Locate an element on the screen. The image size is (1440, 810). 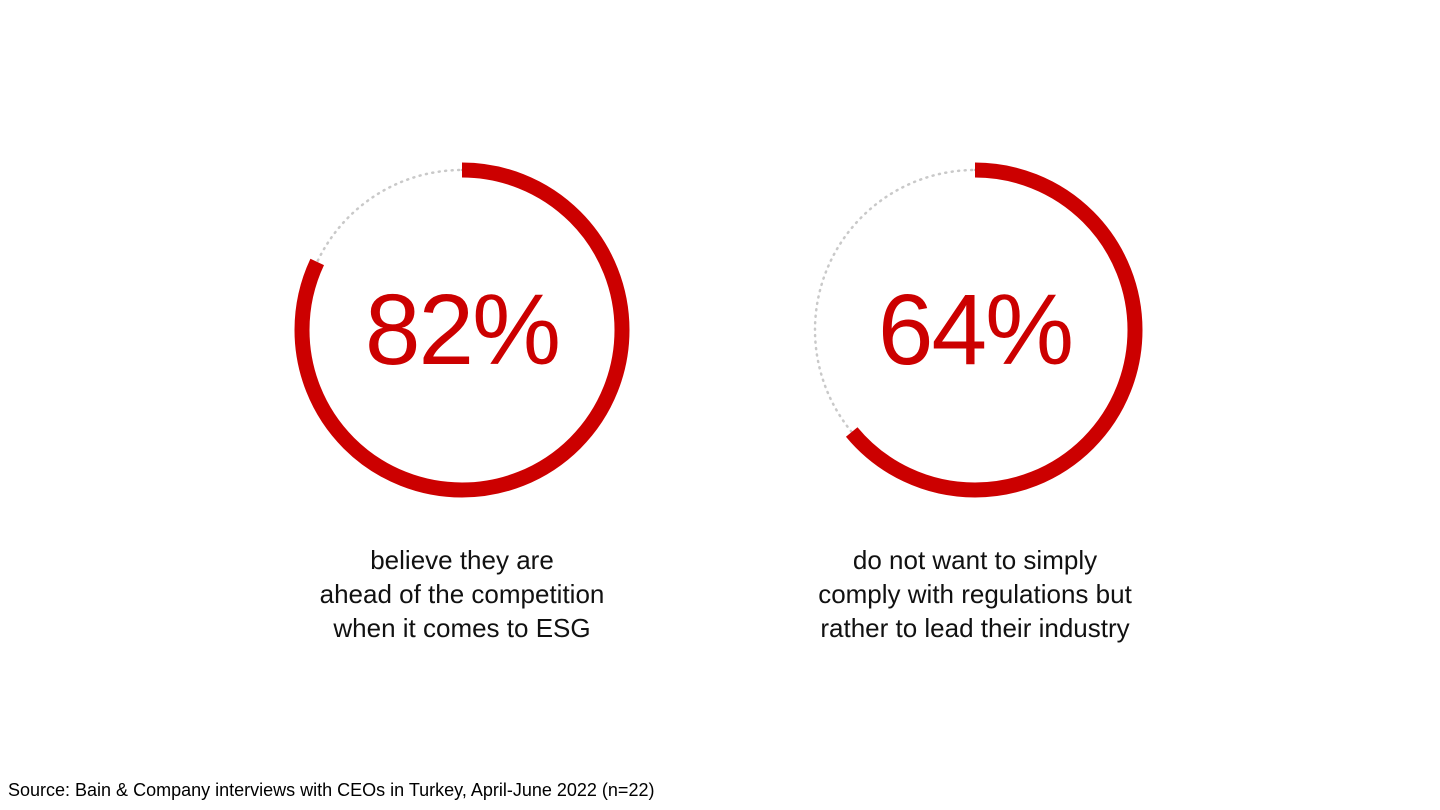
gauge-82-percent: 82% is located at coordinates (462, 330).